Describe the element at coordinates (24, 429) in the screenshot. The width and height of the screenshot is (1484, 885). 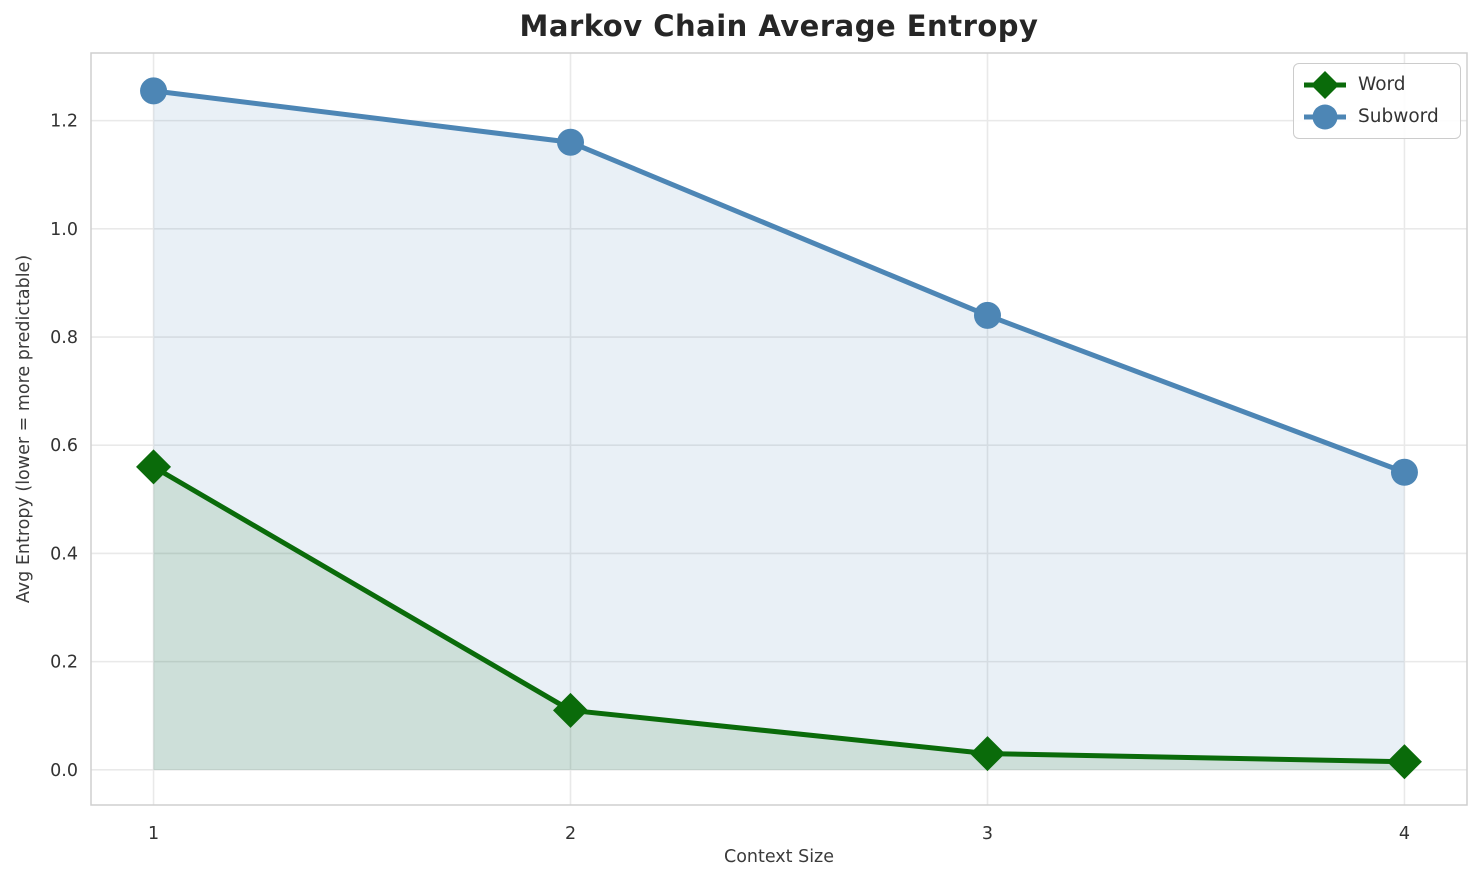
I see `y-axis-label: Avg Entropy (lower = more predictable)` at that location.